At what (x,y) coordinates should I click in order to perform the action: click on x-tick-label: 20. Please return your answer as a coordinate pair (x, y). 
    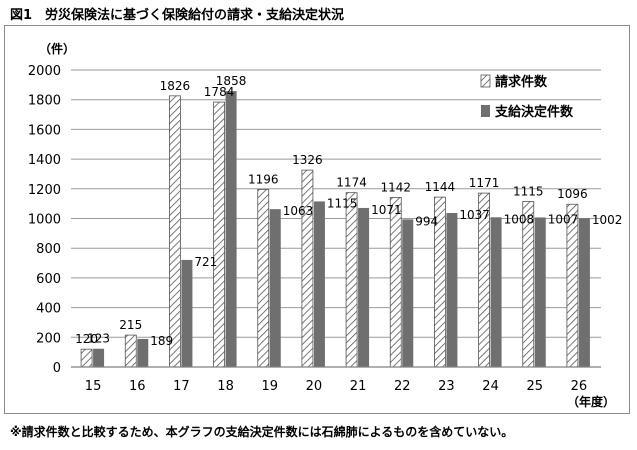
    Looking at the image, I should click on (314, 386).